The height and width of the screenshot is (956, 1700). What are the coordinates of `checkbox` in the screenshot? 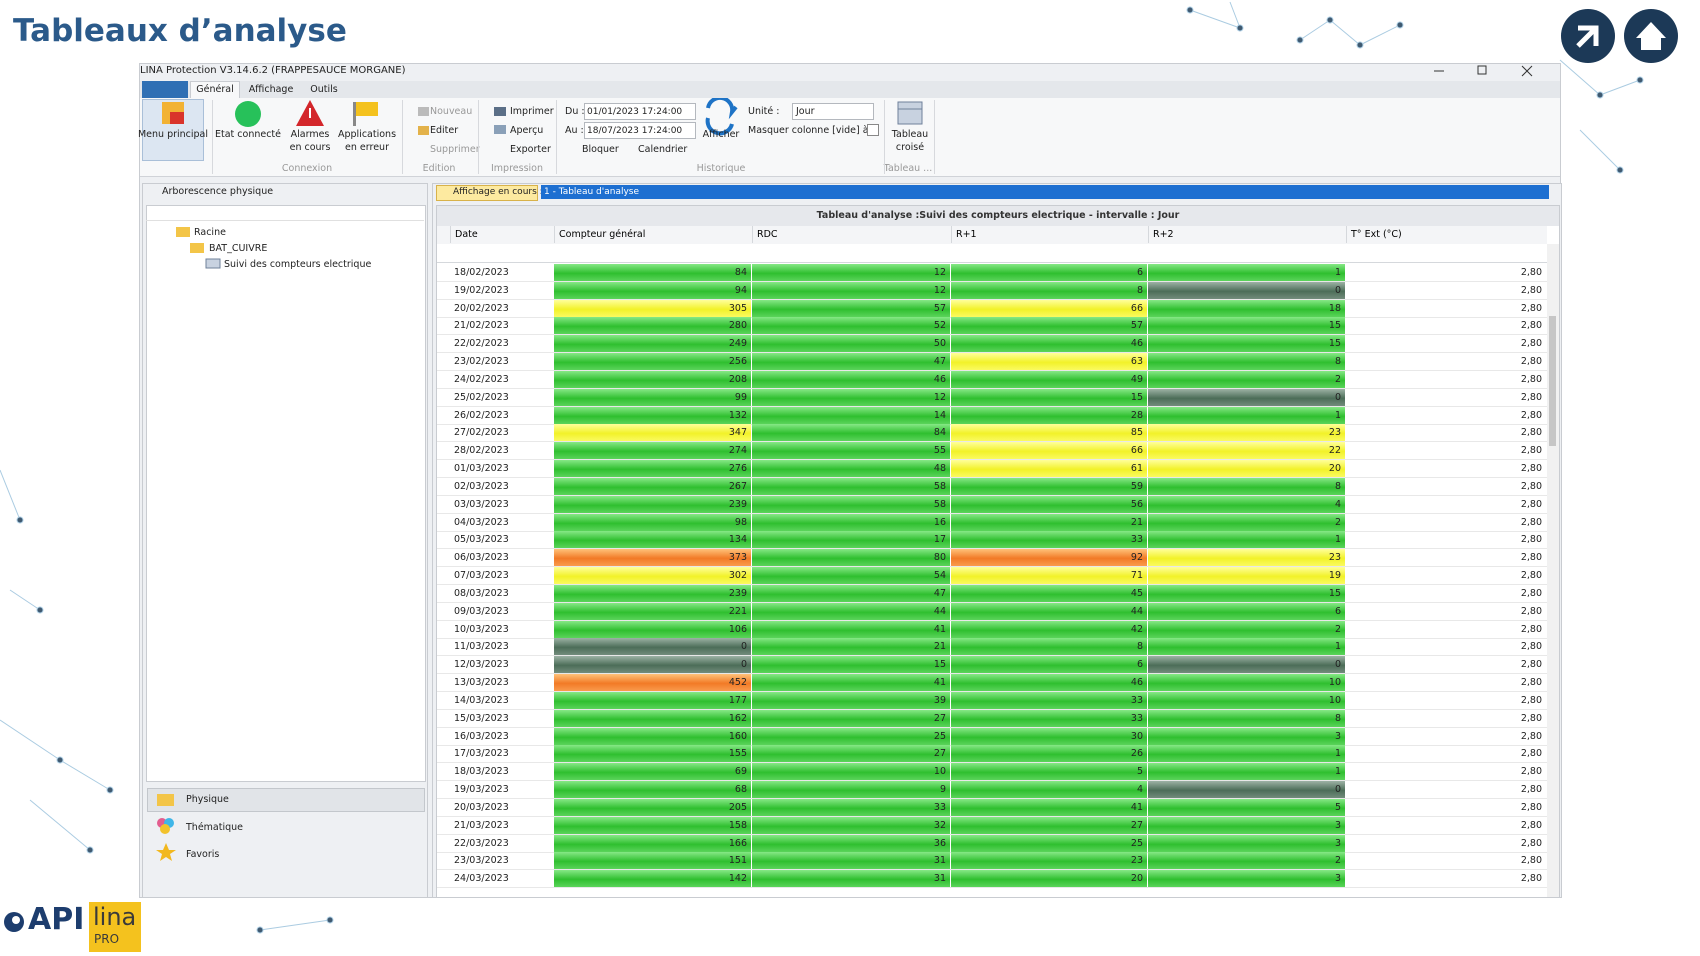 It's located at (873, 130).